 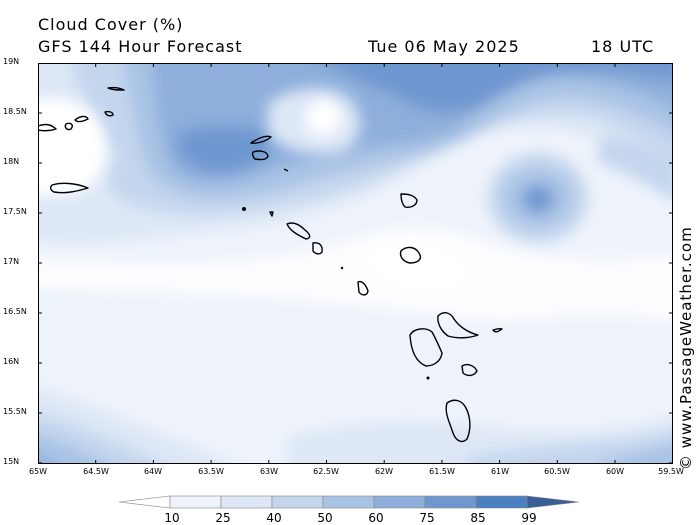 What do you see at coordinates (427, 518) in the screenshot?
I see `colorbar-label: 75` at bounding box center [427, 518].